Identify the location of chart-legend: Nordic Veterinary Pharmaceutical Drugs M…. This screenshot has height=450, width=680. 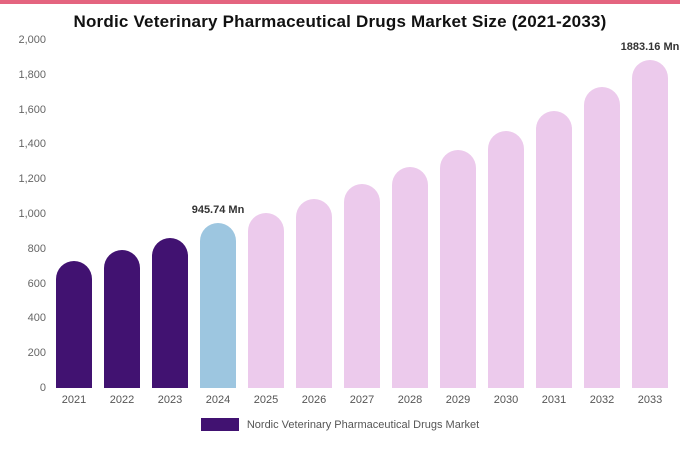
(340, 424).